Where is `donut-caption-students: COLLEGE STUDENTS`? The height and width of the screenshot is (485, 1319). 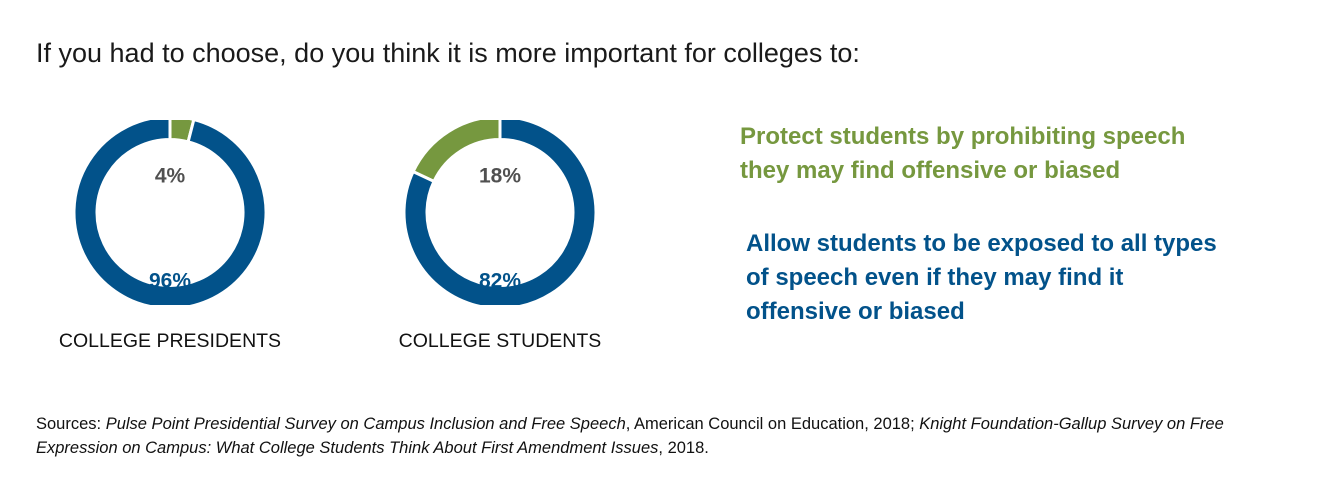
donut-caption-students: COLLEGE STUDENTS is located at coordinates (500, 341).